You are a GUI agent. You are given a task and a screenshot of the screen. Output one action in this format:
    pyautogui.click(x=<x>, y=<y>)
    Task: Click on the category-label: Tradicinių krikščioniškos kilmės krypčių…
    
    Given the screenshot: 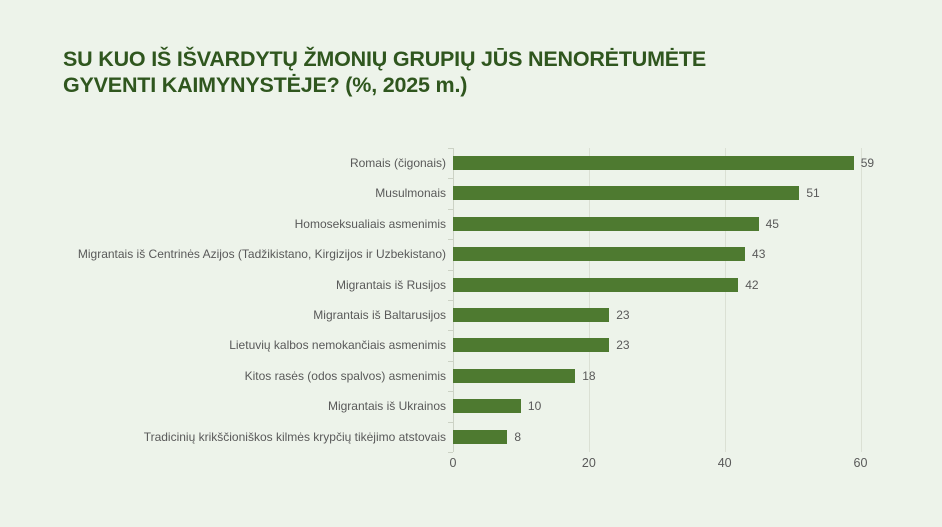 What is the action you would take?
    pyautogui.click(x=294, y=436)
    